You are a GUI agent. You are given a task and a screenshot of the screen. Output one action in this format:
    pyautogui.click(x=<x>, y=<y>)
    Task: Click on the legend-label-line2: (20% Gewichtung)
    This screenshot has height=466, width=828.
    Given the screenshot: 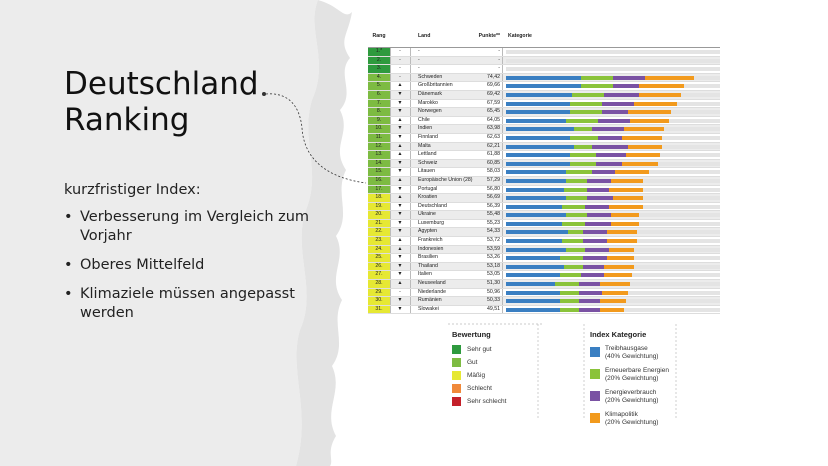 What is the action you would take?
    pyautogui.click(x=632, y=422)
    